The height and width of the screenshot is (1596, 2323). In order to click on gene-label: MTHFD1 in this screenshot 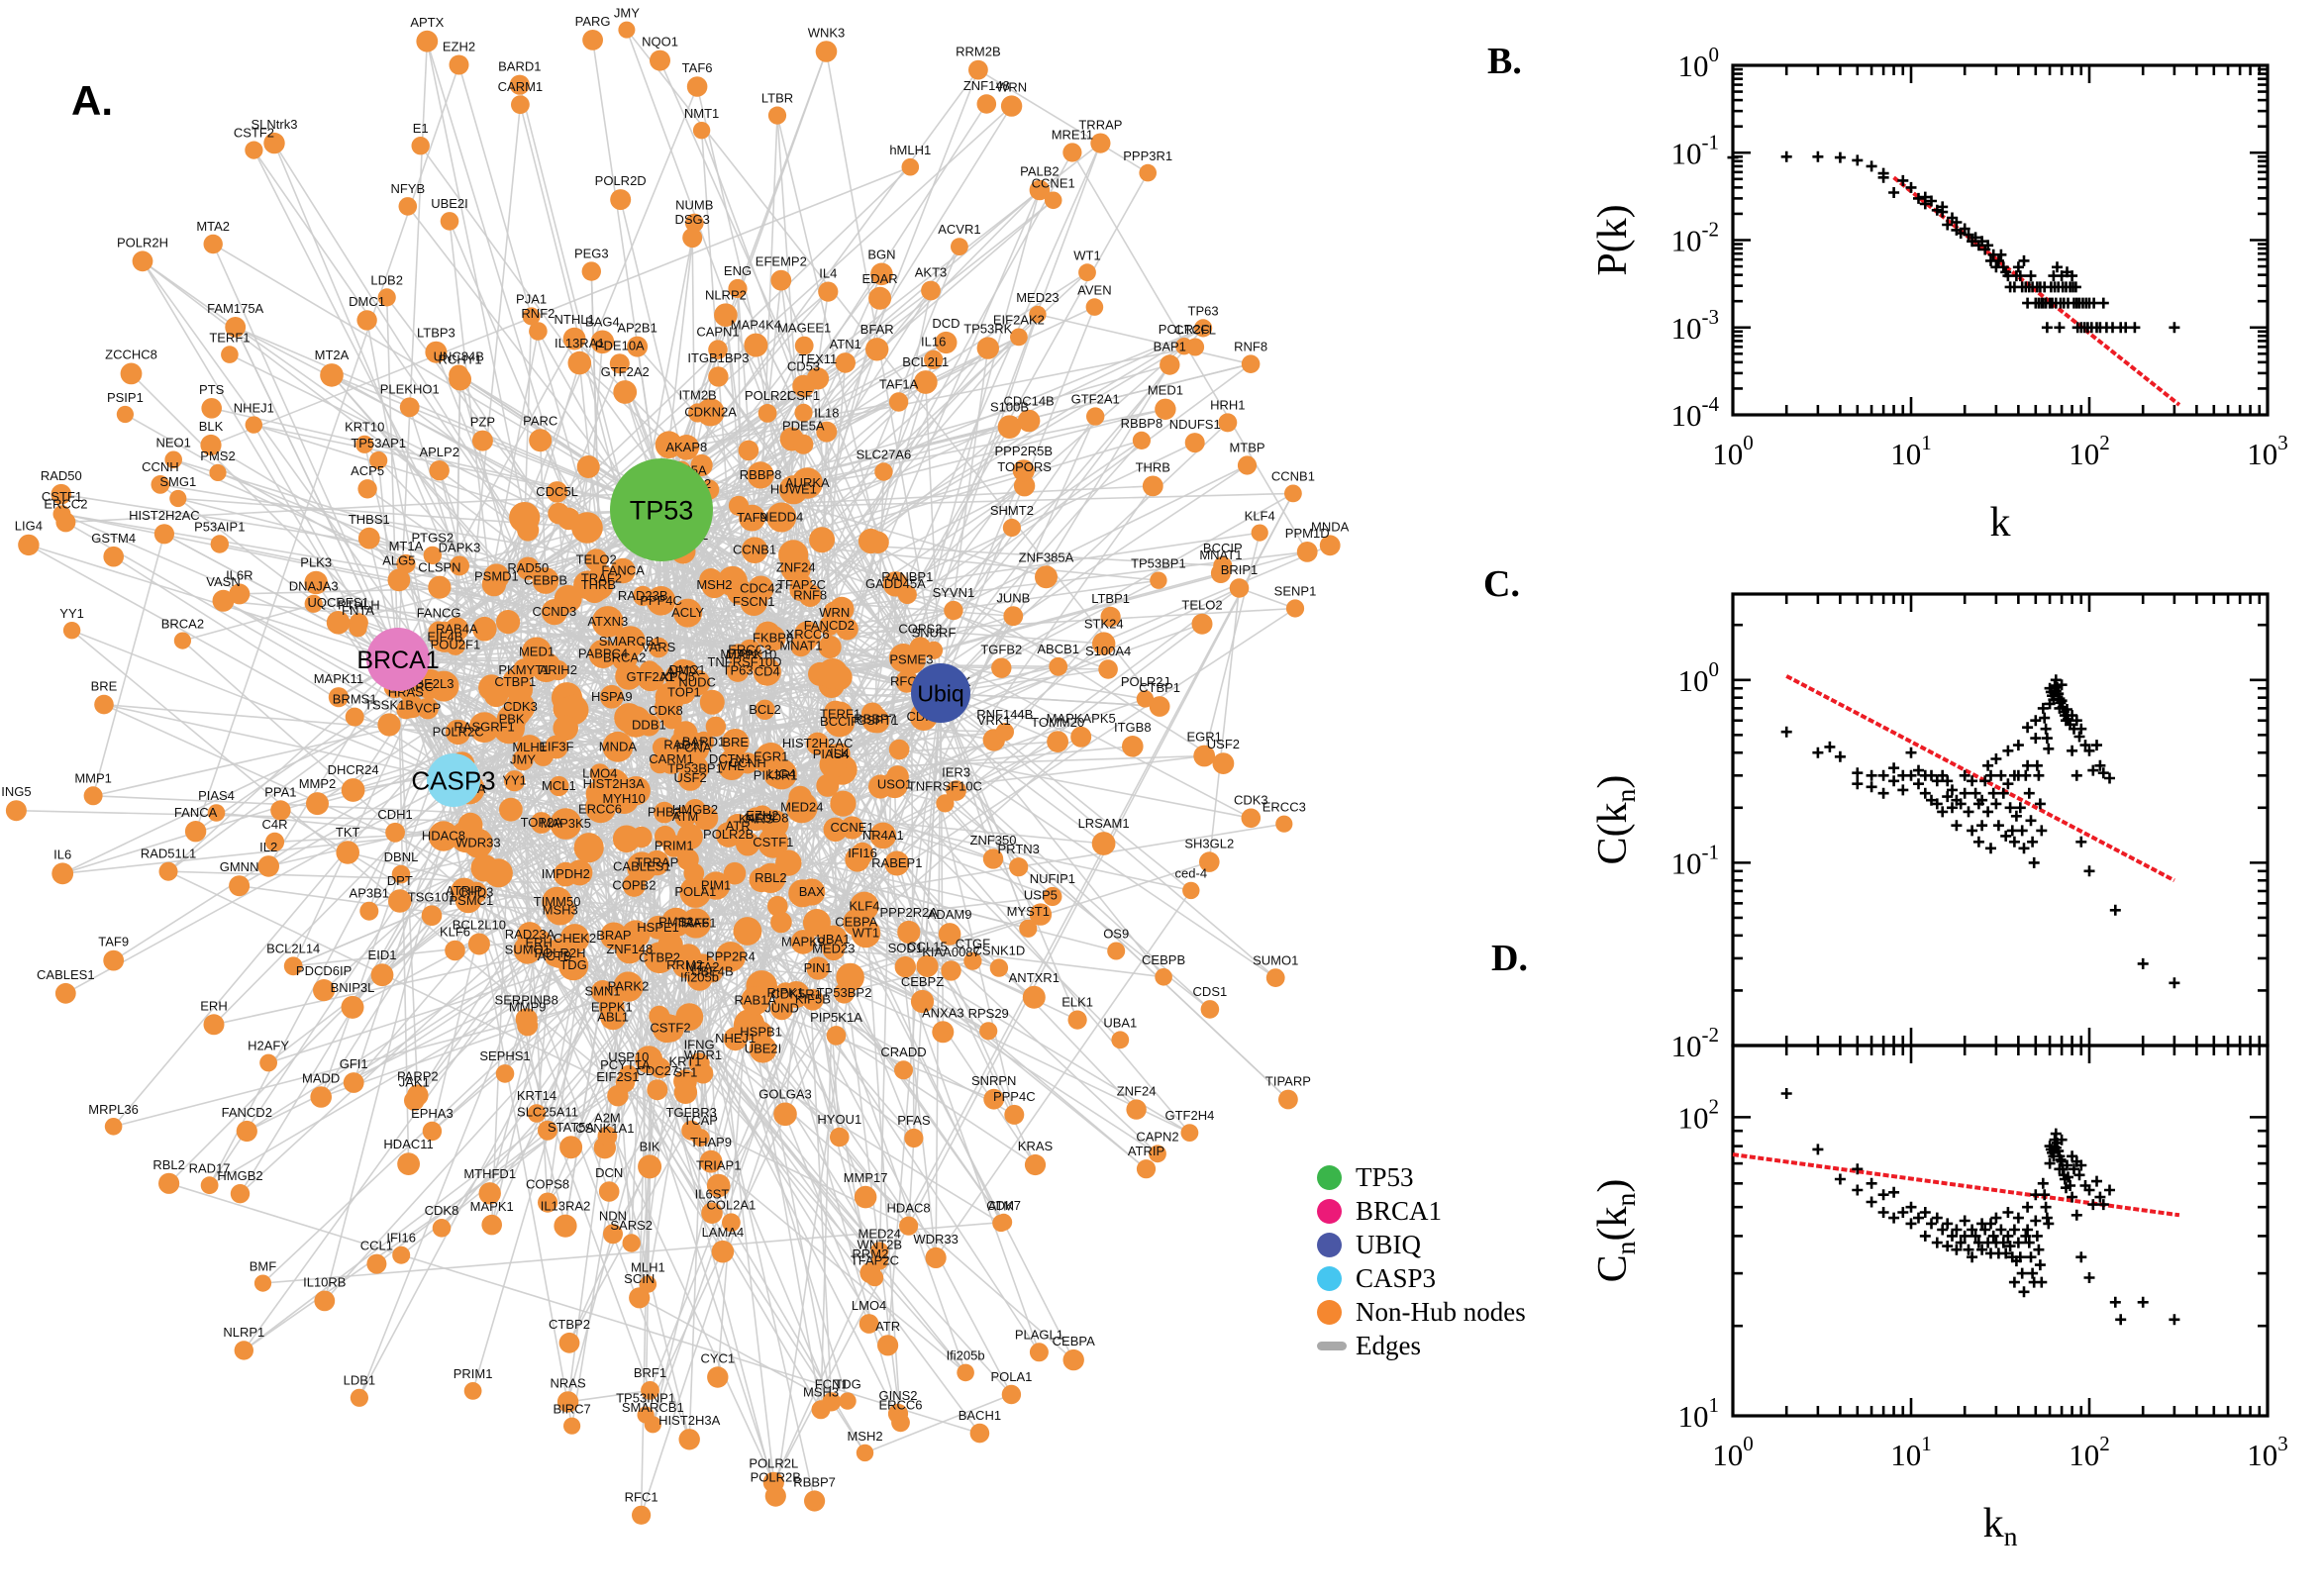, I will do `click(490, 1173)`.